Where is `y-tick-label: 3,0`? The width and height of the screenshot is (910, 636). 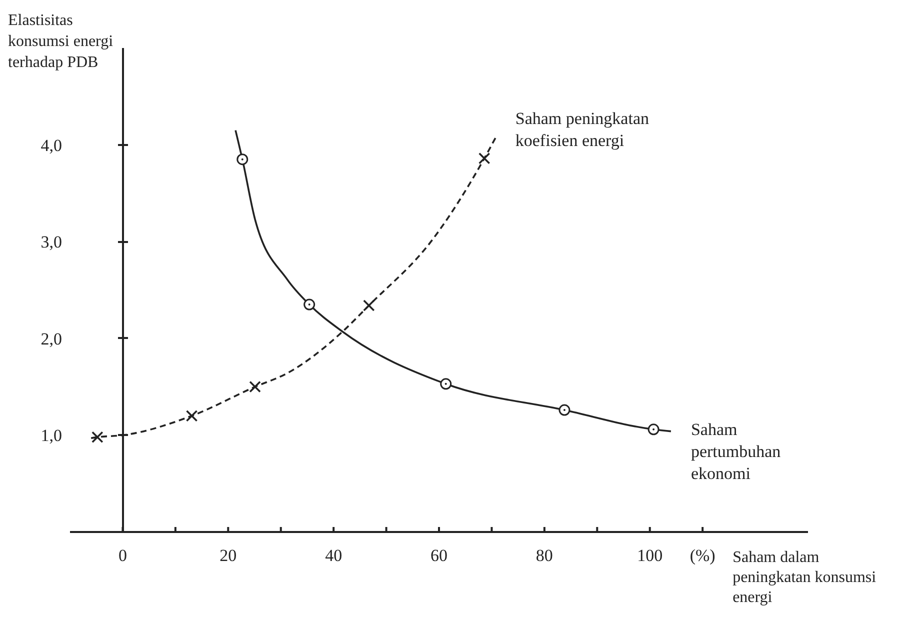 y-tick-label: 3,0 is located at coordinates (51, 242).